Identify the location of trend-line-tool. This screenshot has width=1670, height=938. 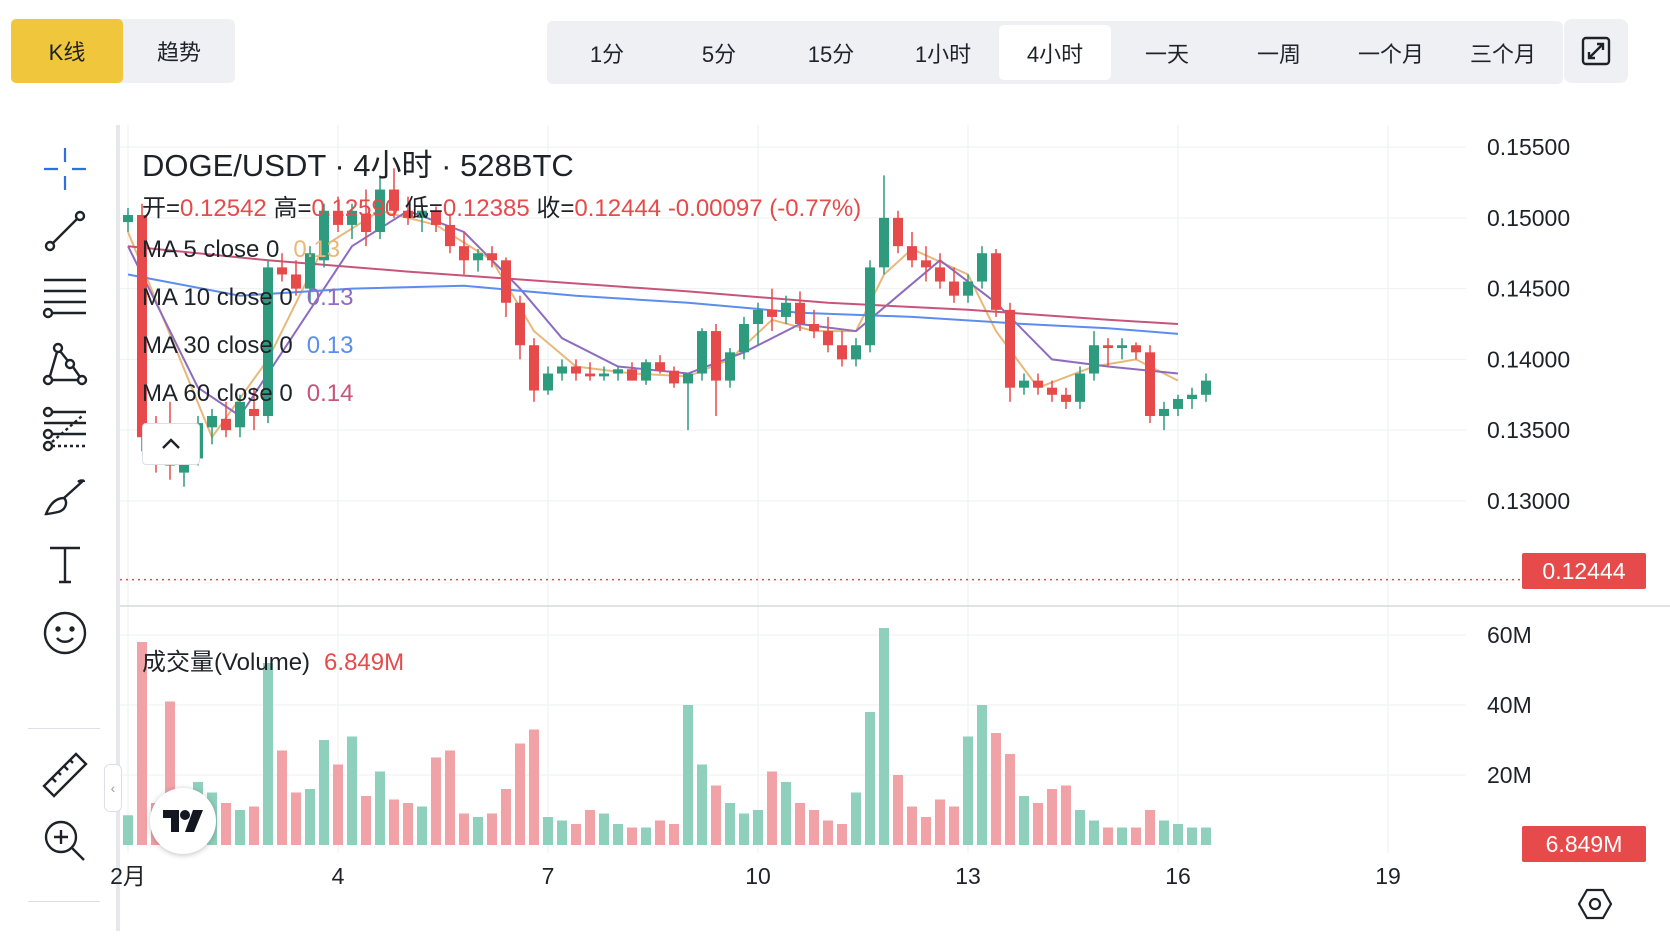
(65, 231).